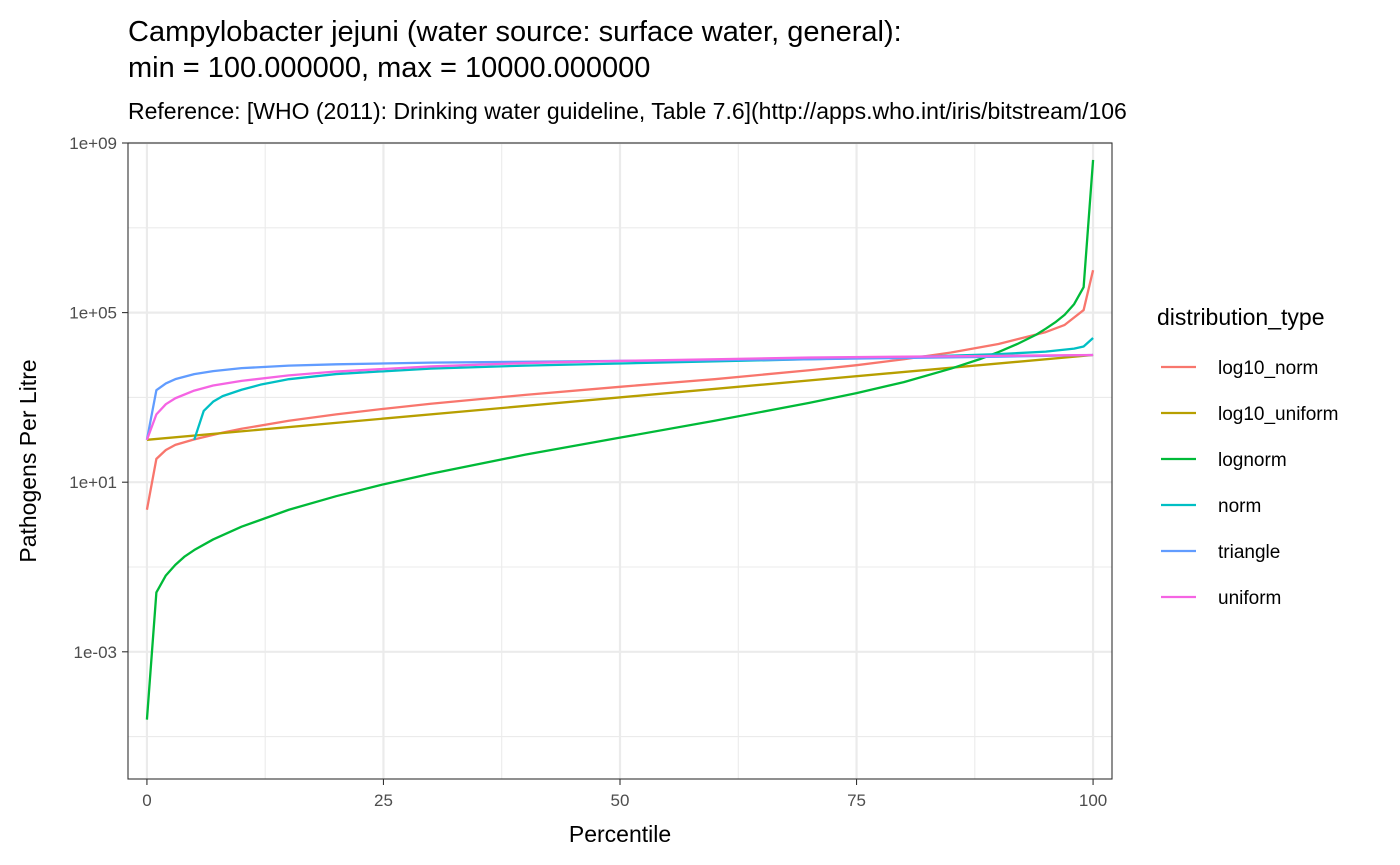  What do you see at coordinates (389, 68) in the screenshot?
I see `chart-title-line-2: min = 100.000000, max = 10000.000000` at bounding box center [389, 68].